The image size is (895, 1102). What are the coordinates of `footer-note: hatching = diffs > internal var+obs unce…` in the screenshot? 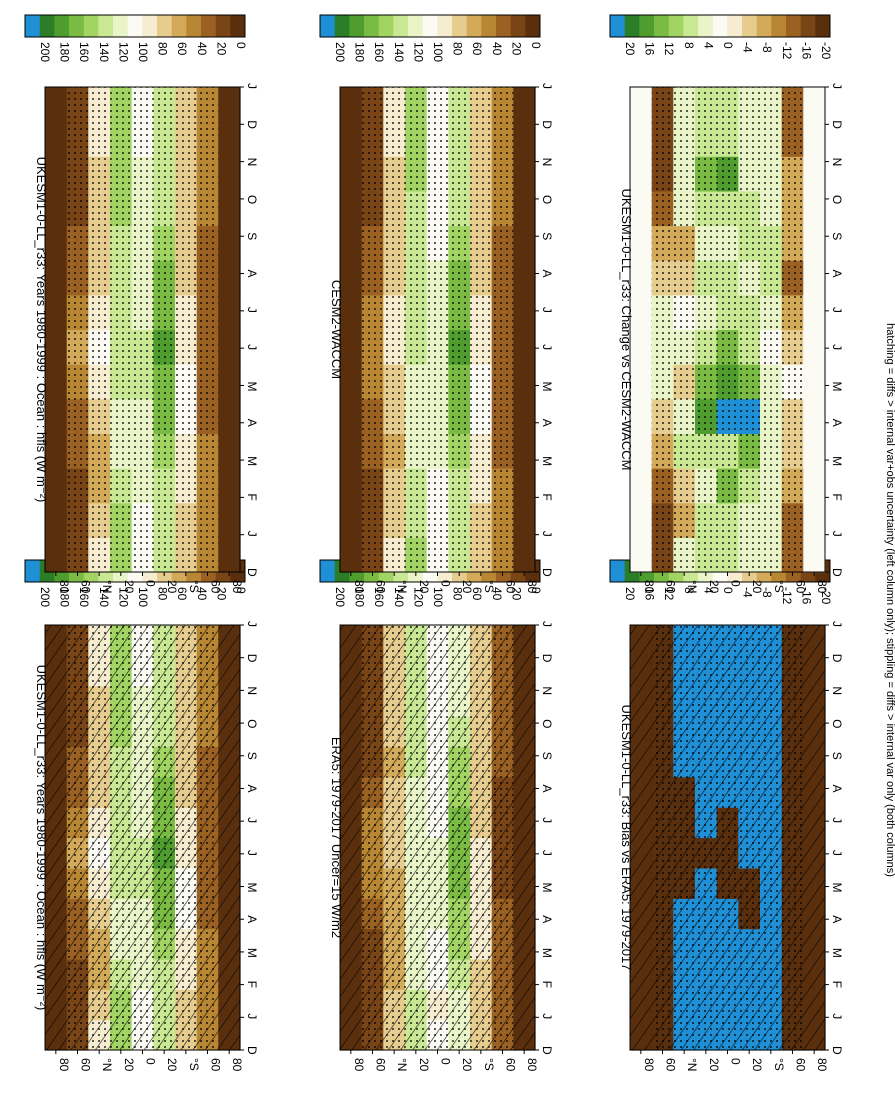 It's located at (889, 600).